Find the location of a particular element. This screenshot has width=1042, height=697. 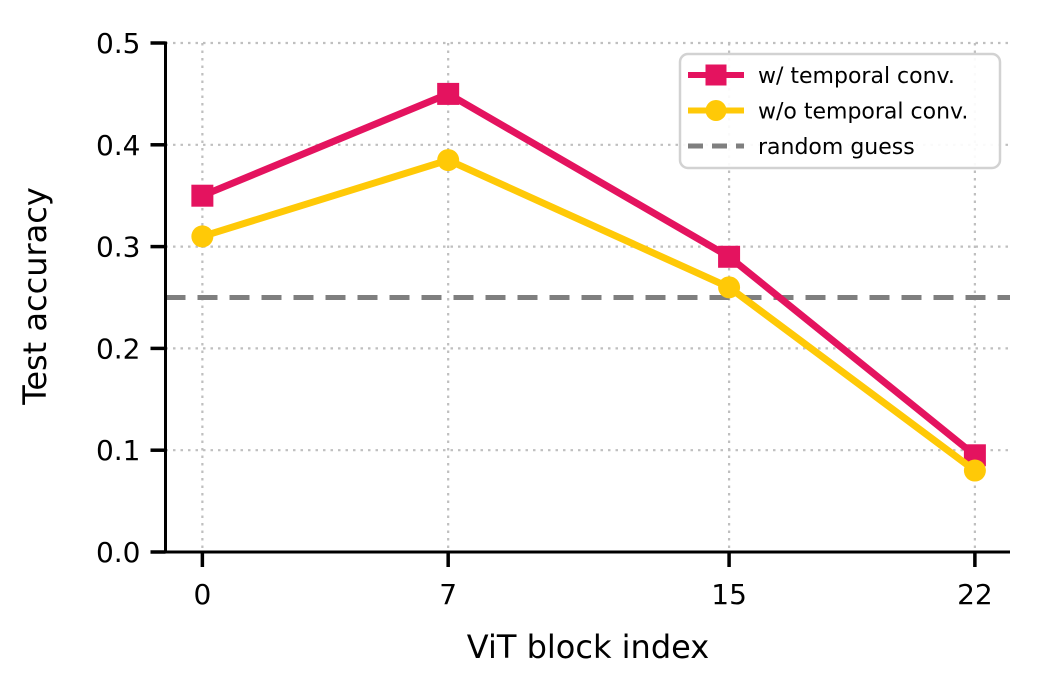

y-tick-label: 0.2 is located at coordinates (118, 348).